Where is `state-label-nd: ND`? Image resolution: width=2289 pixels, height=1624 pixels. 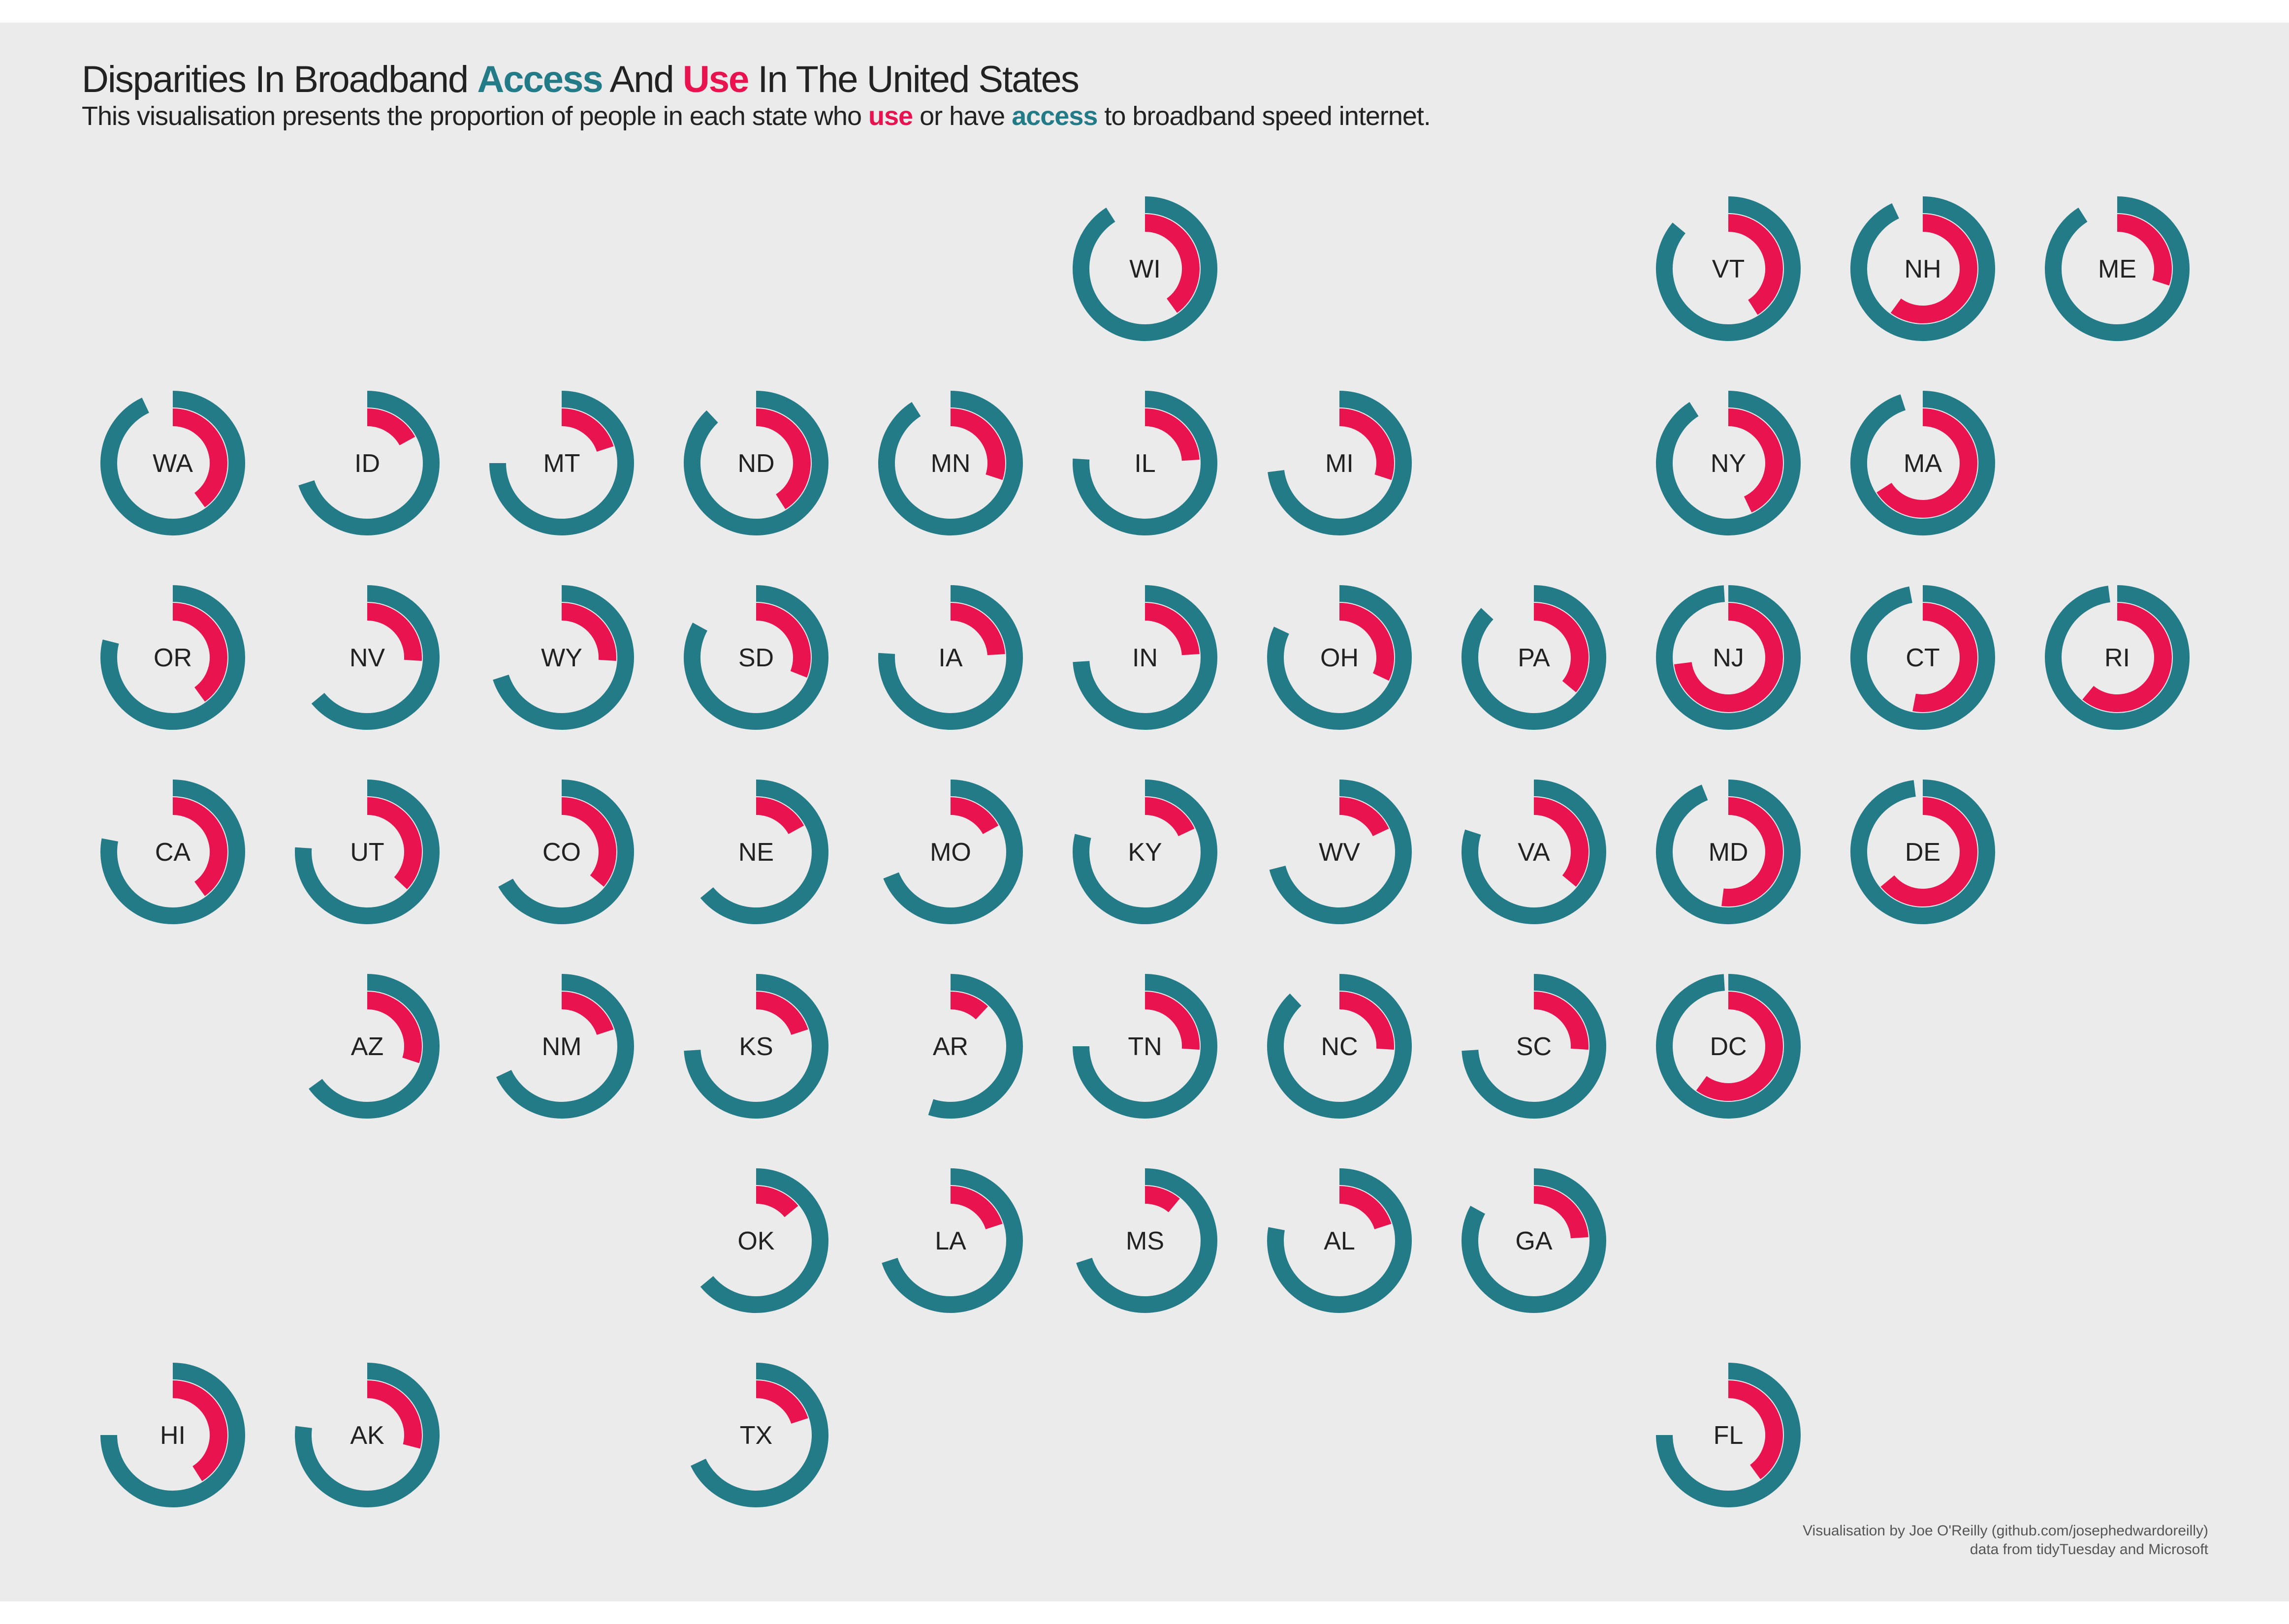 state-label-nd: ND is located at coordinates (755, 463).